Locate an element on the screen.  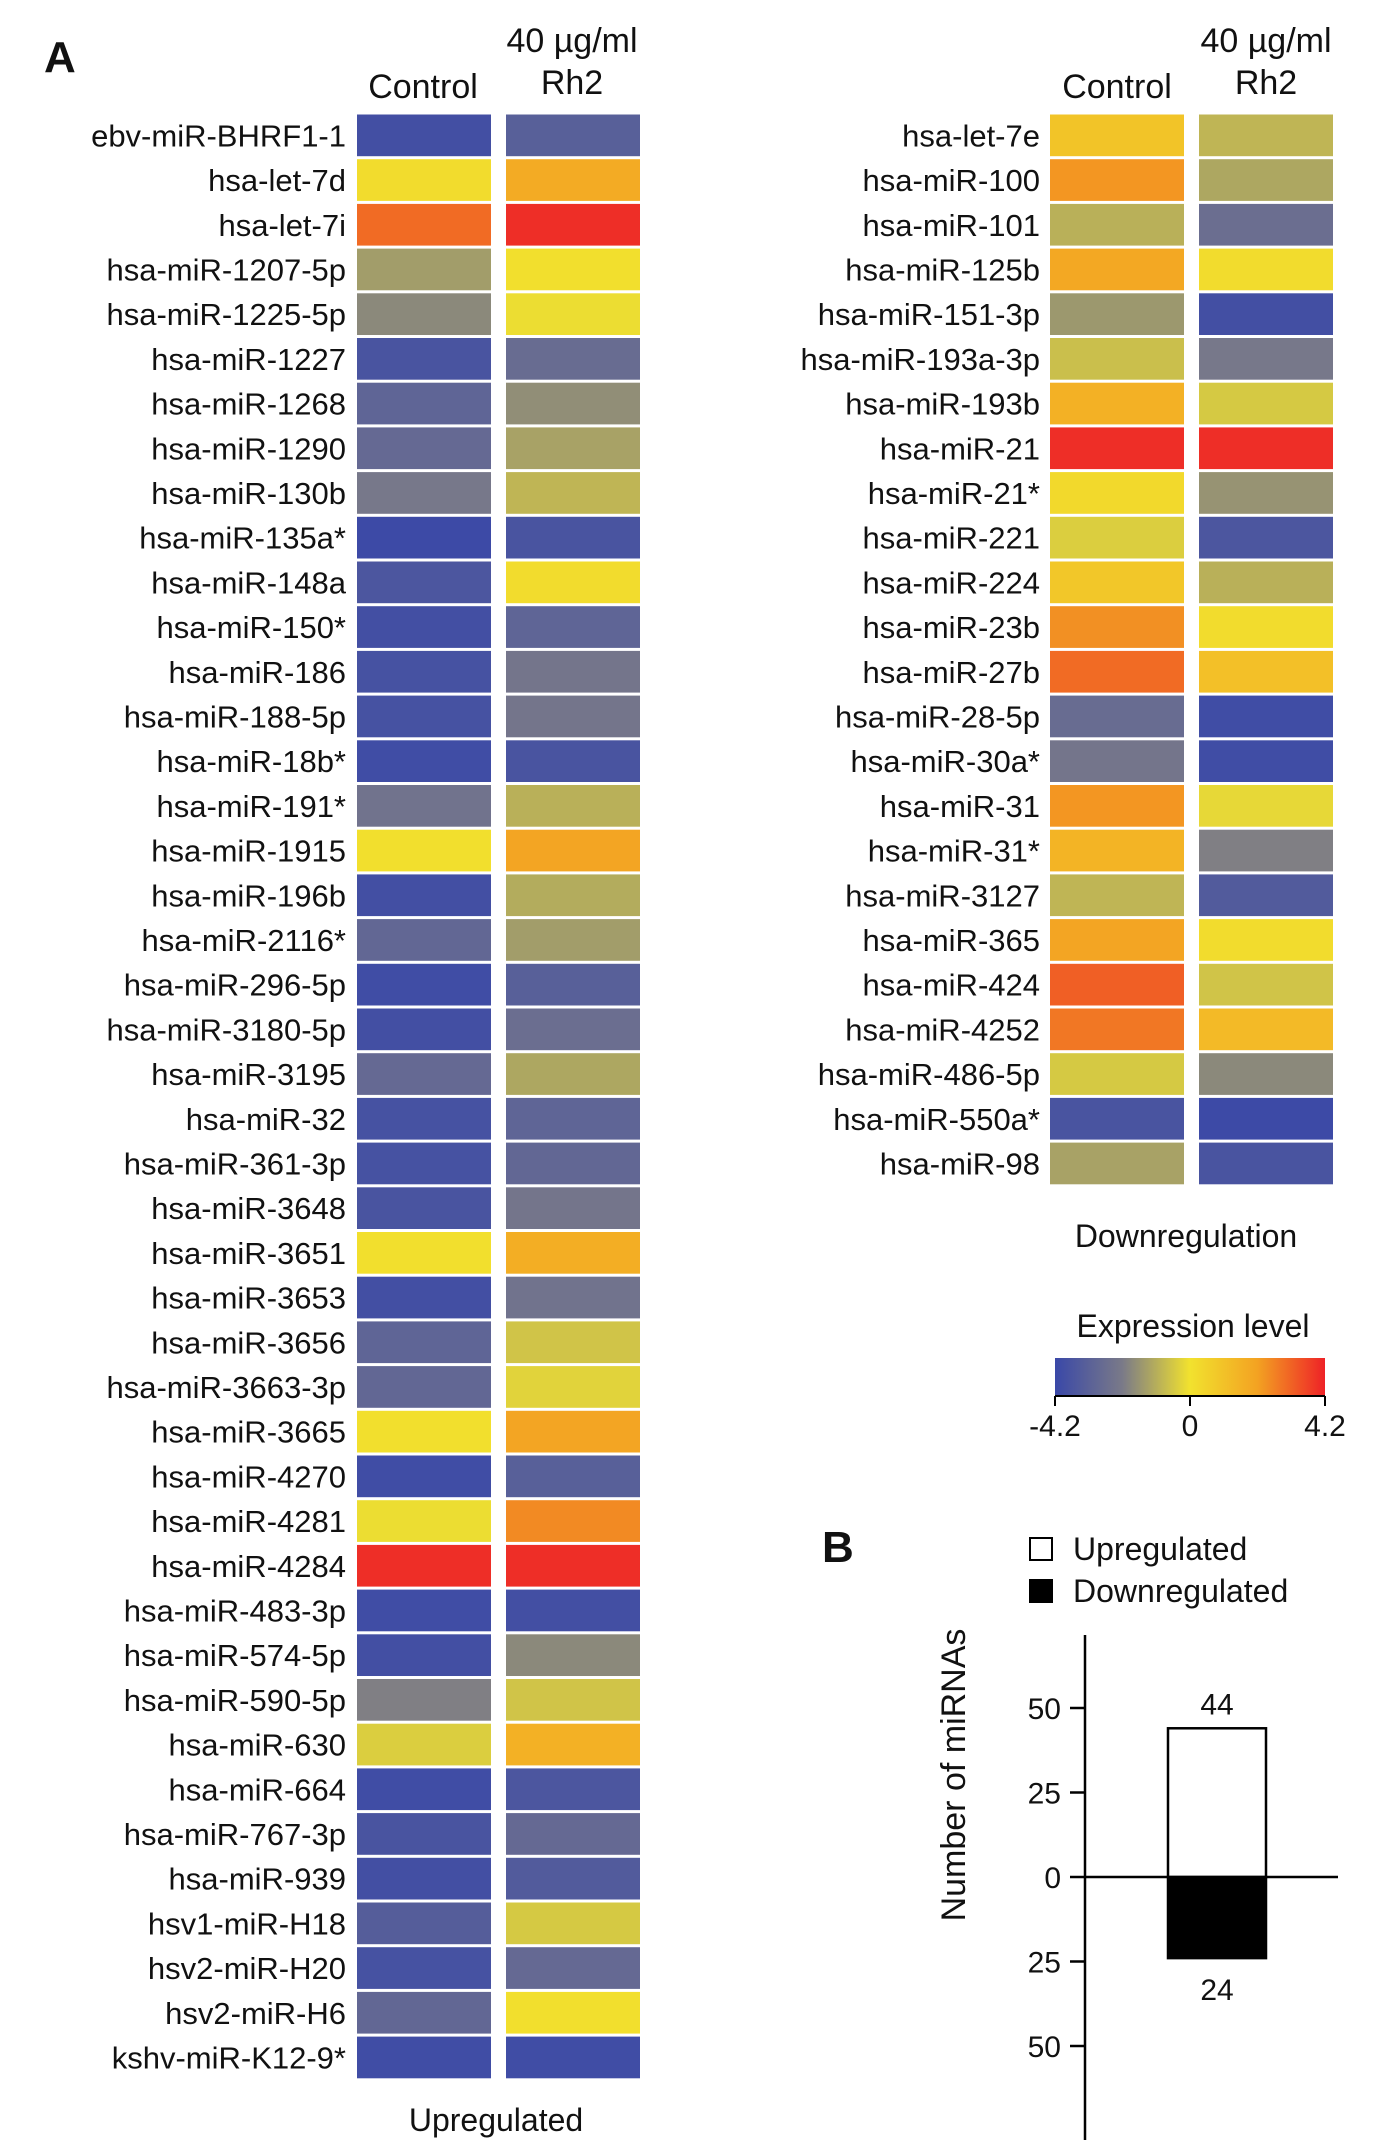
bar-chart: Number of miRNAs 50 25 0 25 50 44 24 is located at coordinates (1136, 1884).